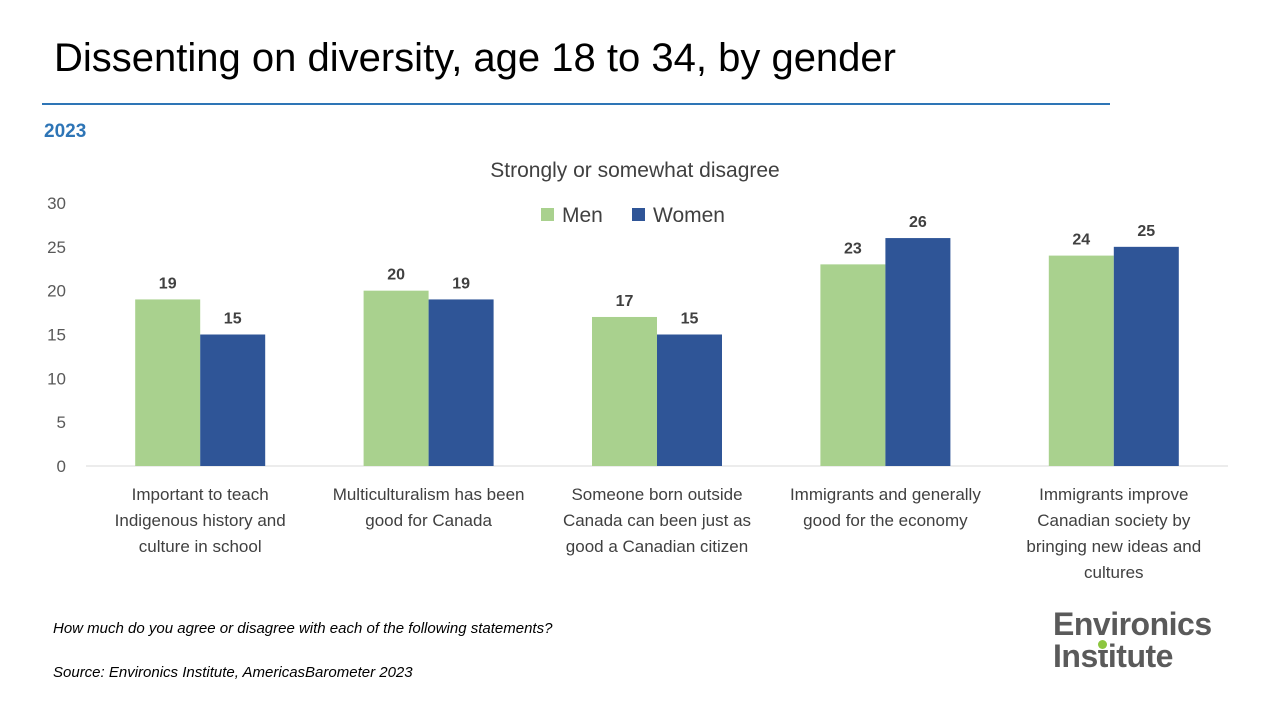  Describe the element at coordinates (61, 422) in the screenshot. I see `y-tick-label: 5` at that location.